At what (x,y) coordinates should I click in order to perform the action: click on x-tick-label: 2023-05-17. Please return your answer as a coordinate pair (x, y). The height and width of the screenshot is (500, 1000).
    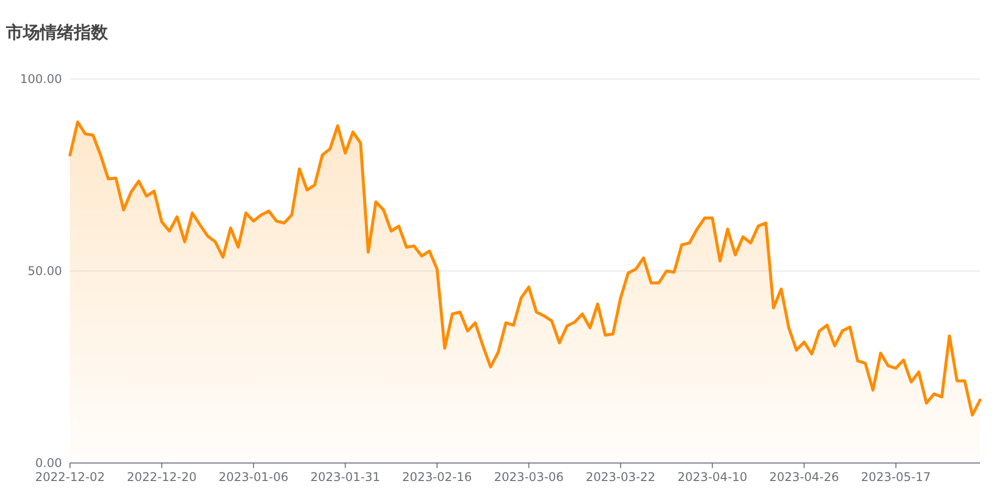
    Looking at the image, I should click on (896, 477).